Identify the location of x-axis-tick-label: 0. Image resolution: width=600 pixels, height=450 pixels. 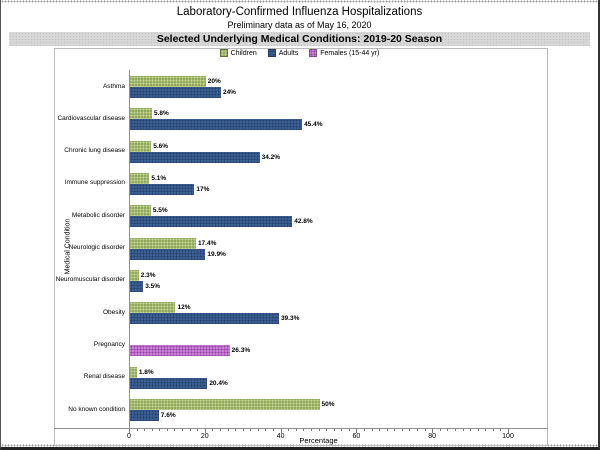
(129, 436).